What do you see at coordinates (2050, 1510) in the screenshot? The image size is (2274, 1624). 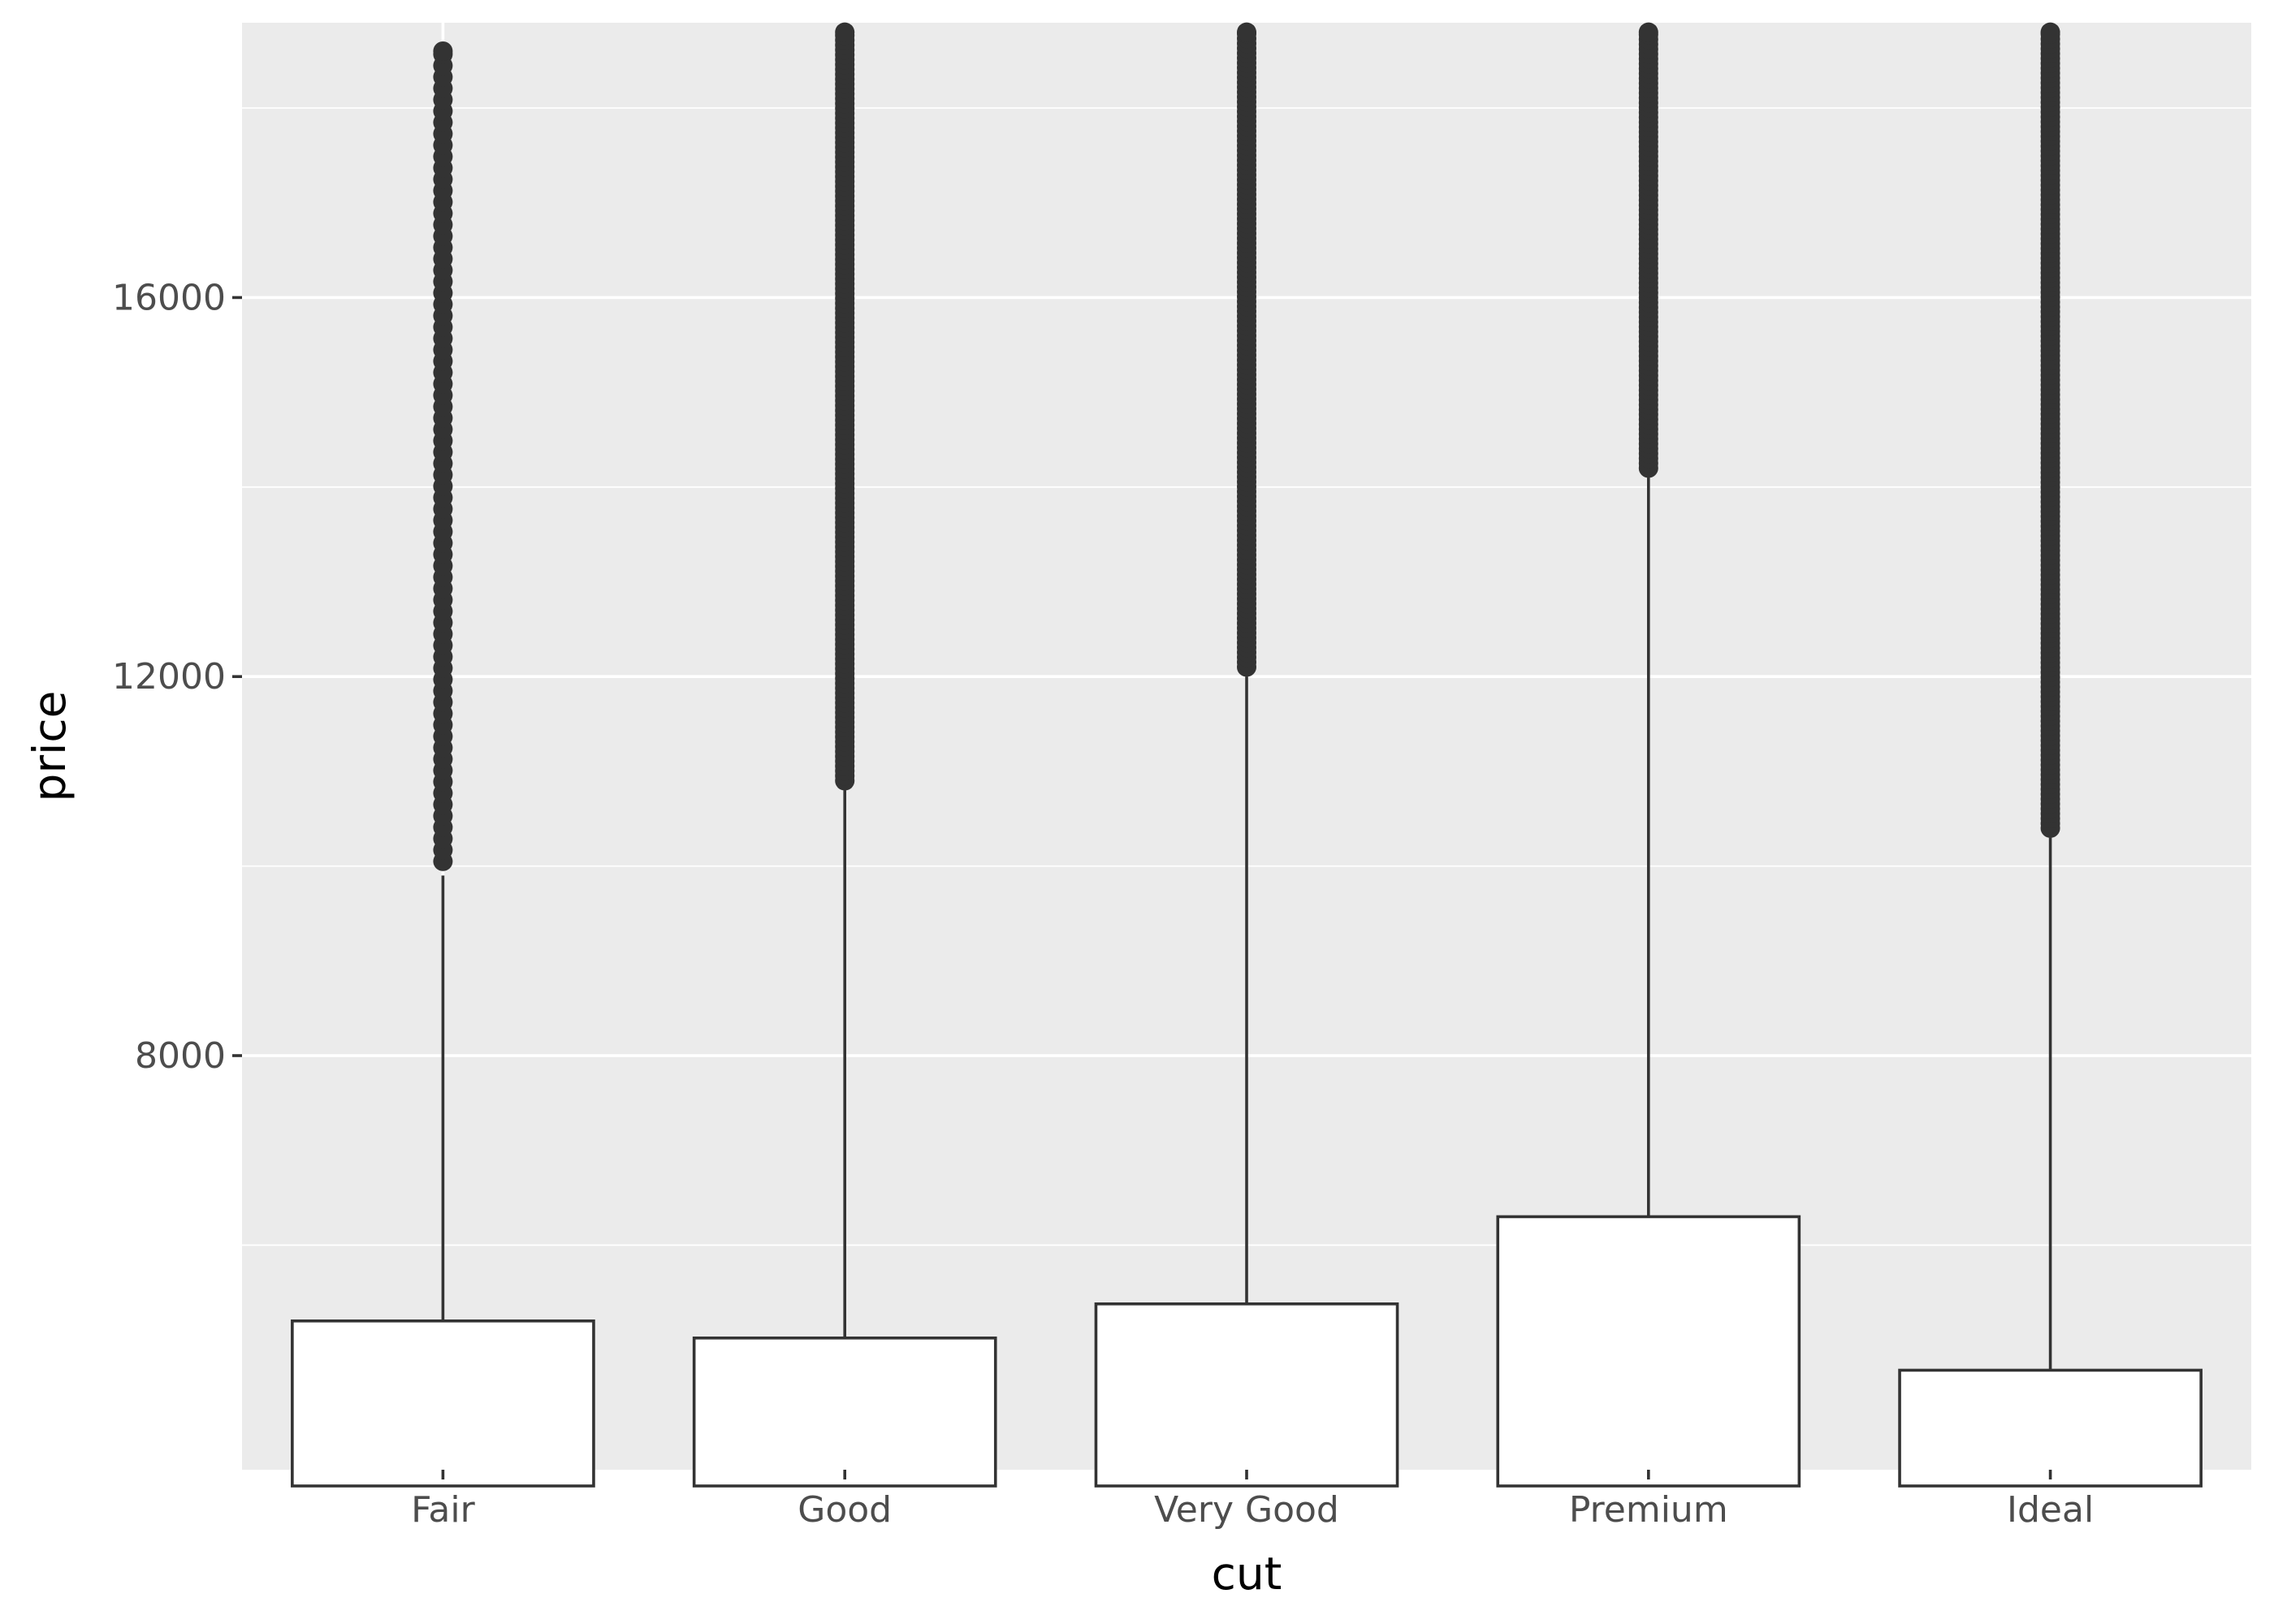 I see `x-tick-label: Ideal` at bounding box center [2050, 1510].